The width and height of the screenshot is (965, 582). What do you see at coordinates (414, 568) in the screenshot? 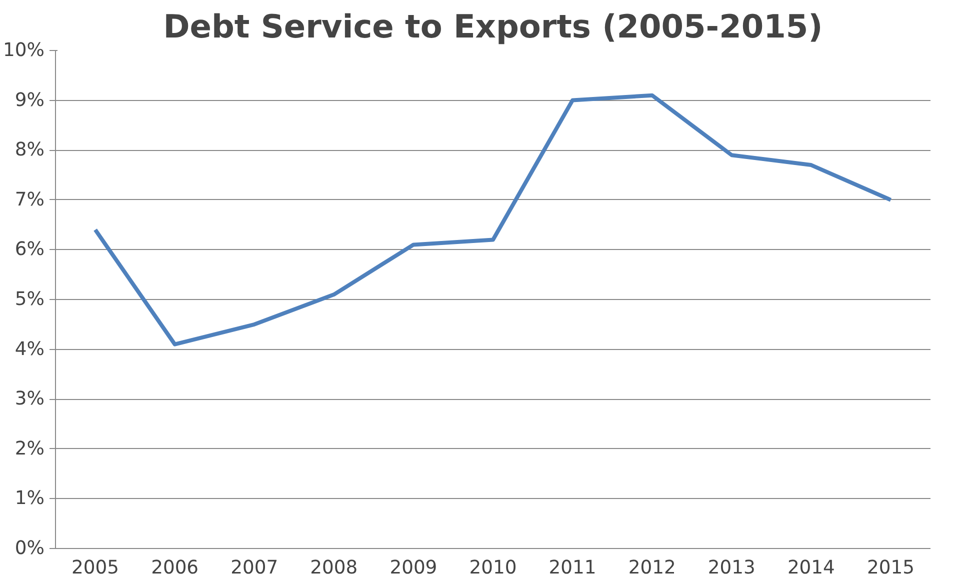
I see `x-tick-label: 2009` at bounding box center [414, 568].